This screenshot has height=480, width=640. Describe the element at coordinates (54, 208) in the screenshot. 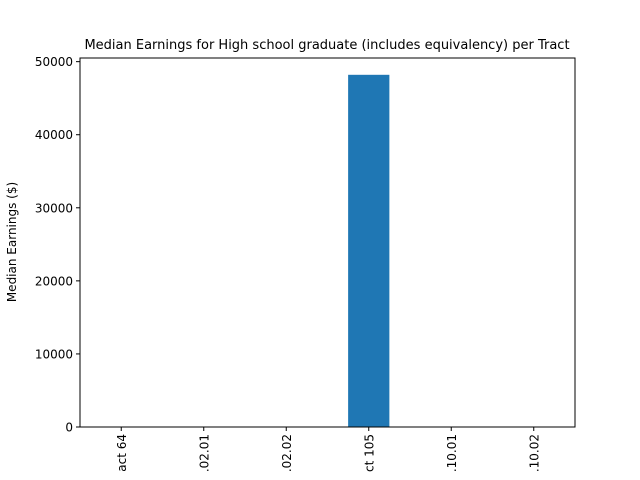

I see `y-tick-label: 30000` at that location.